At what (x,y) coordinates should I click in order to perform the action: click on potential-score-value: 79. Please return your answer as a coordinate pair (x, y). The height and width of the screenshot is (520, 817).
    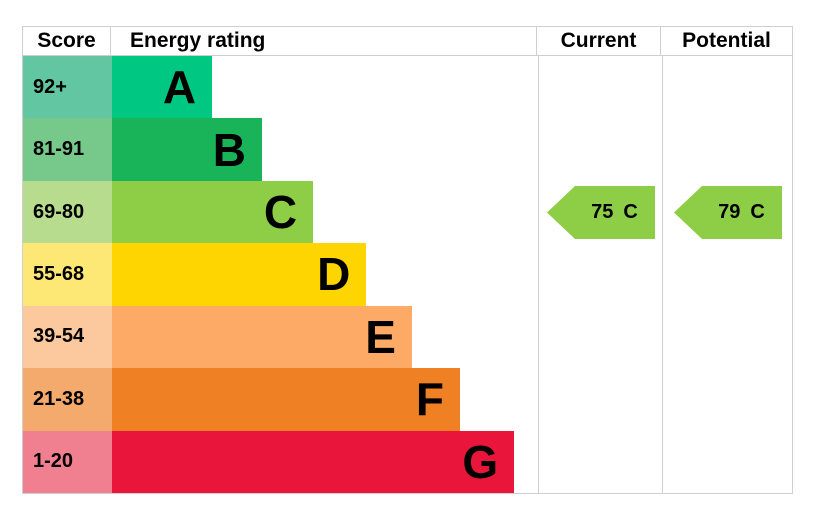
    Looking at the image, I should click on (729, 211).